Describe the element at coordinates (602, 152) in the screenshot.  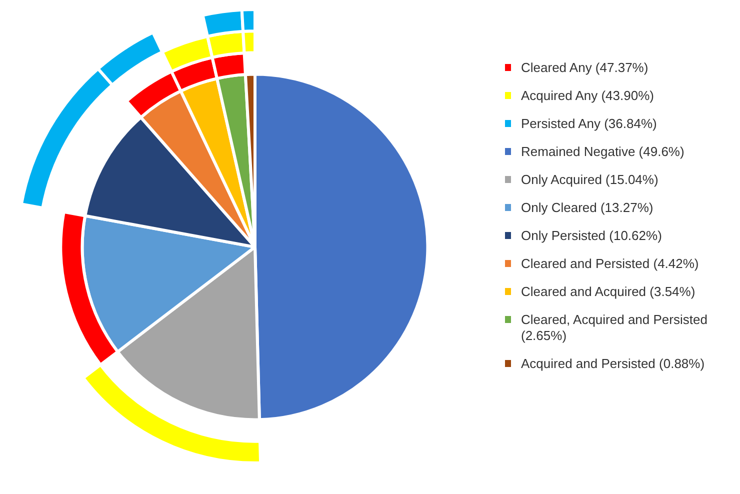
I see `legend-label: Remained Negative (49.6%)` at that location.